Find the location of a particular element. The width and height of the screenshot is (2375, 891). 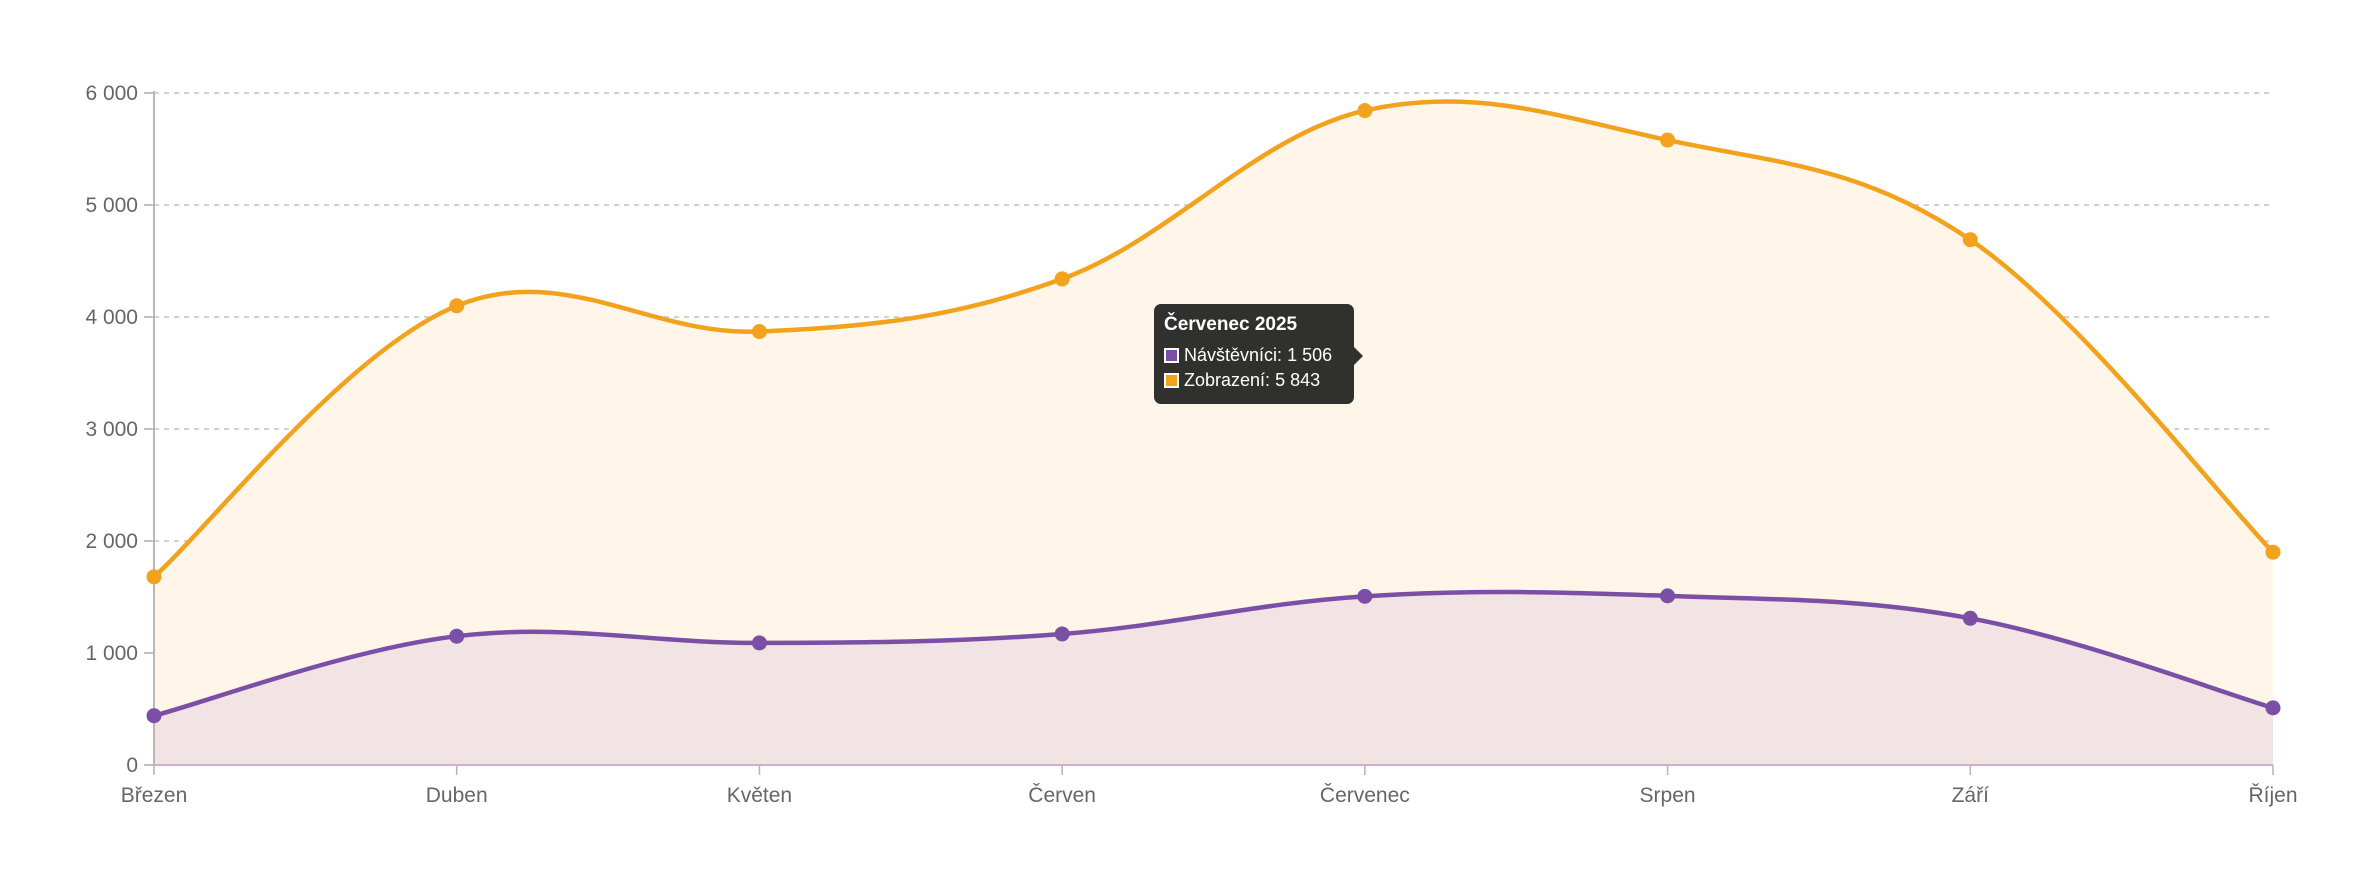

x-tick-label: Červenec is located at coordinates (1365, 795).